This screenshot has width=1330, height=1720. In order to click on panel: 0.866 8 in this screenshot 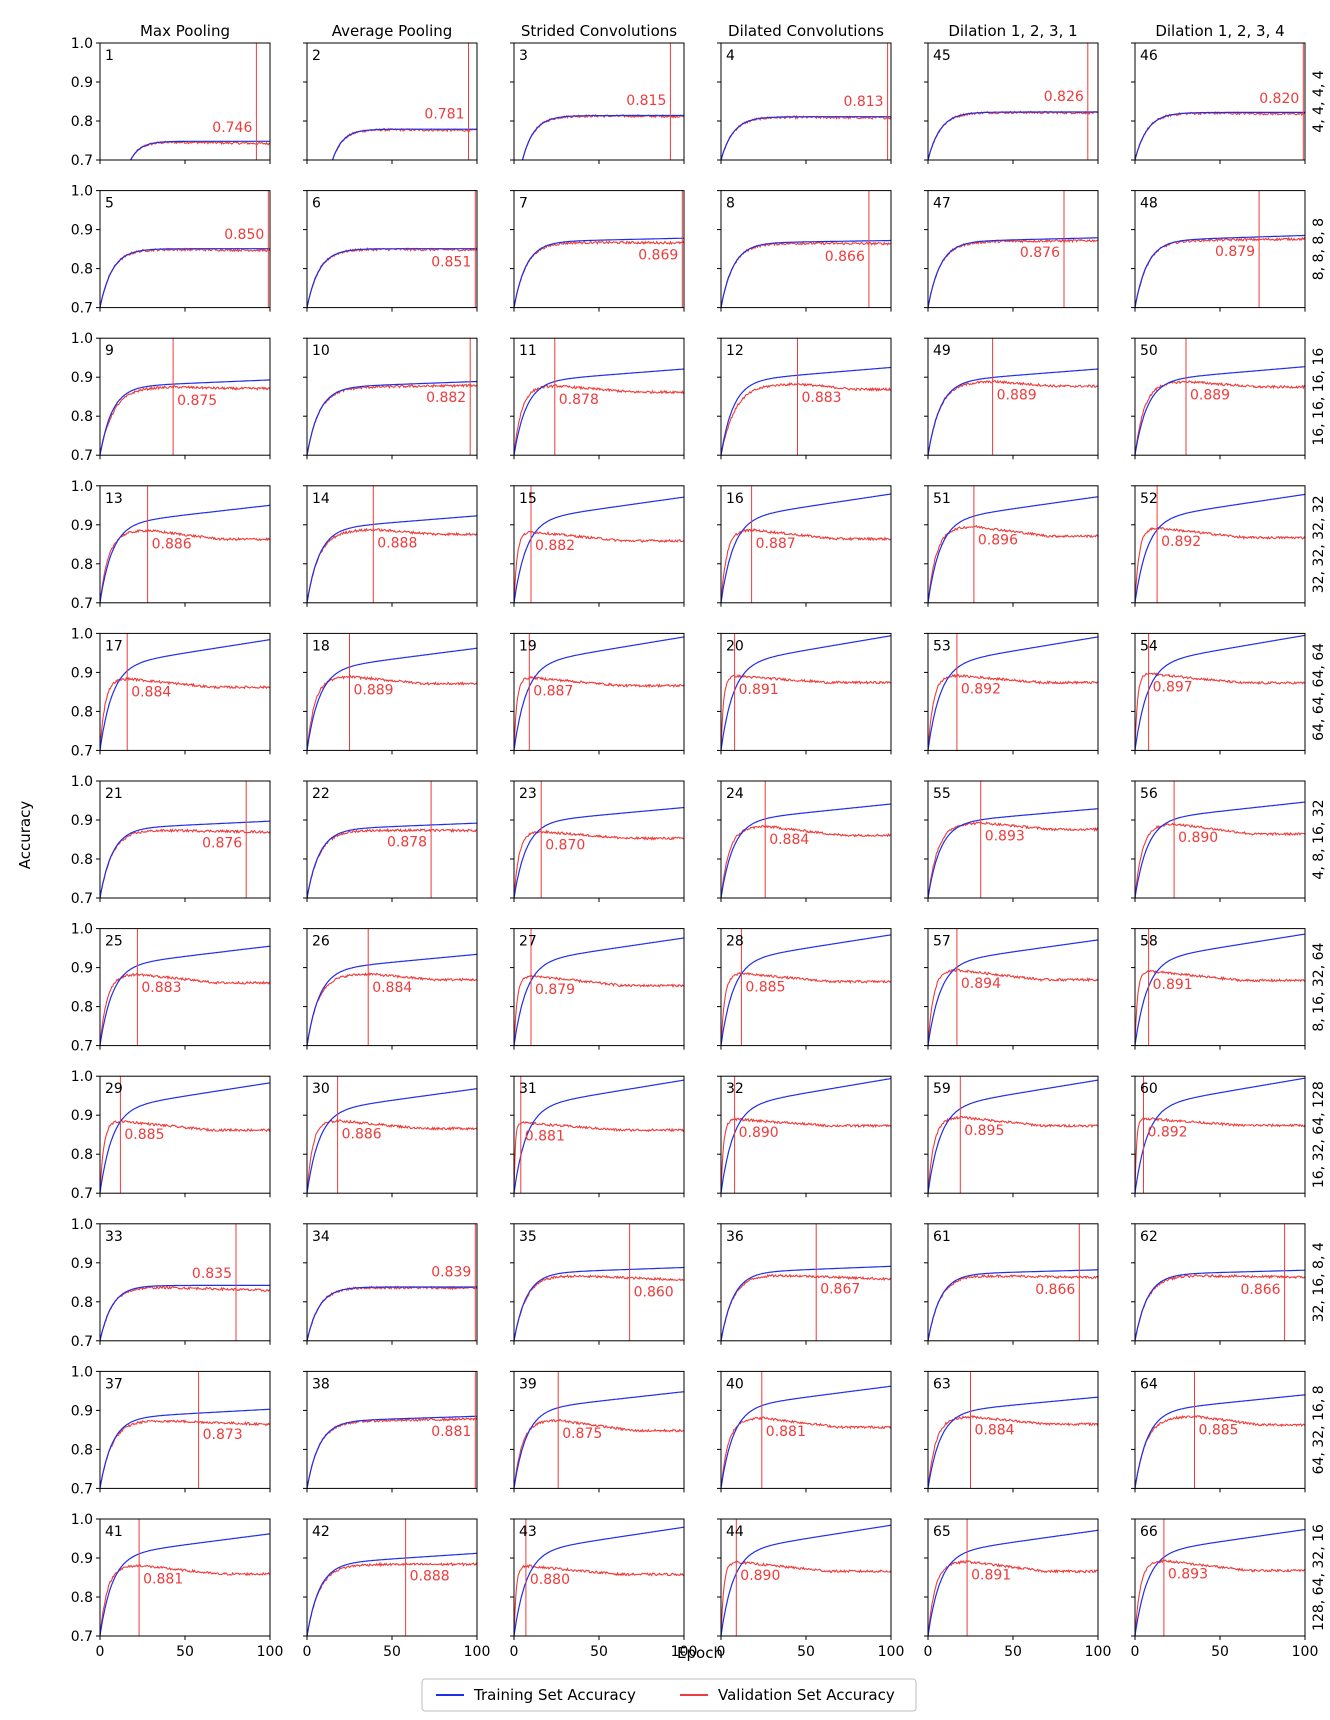, I will do `click(804, 251)`.